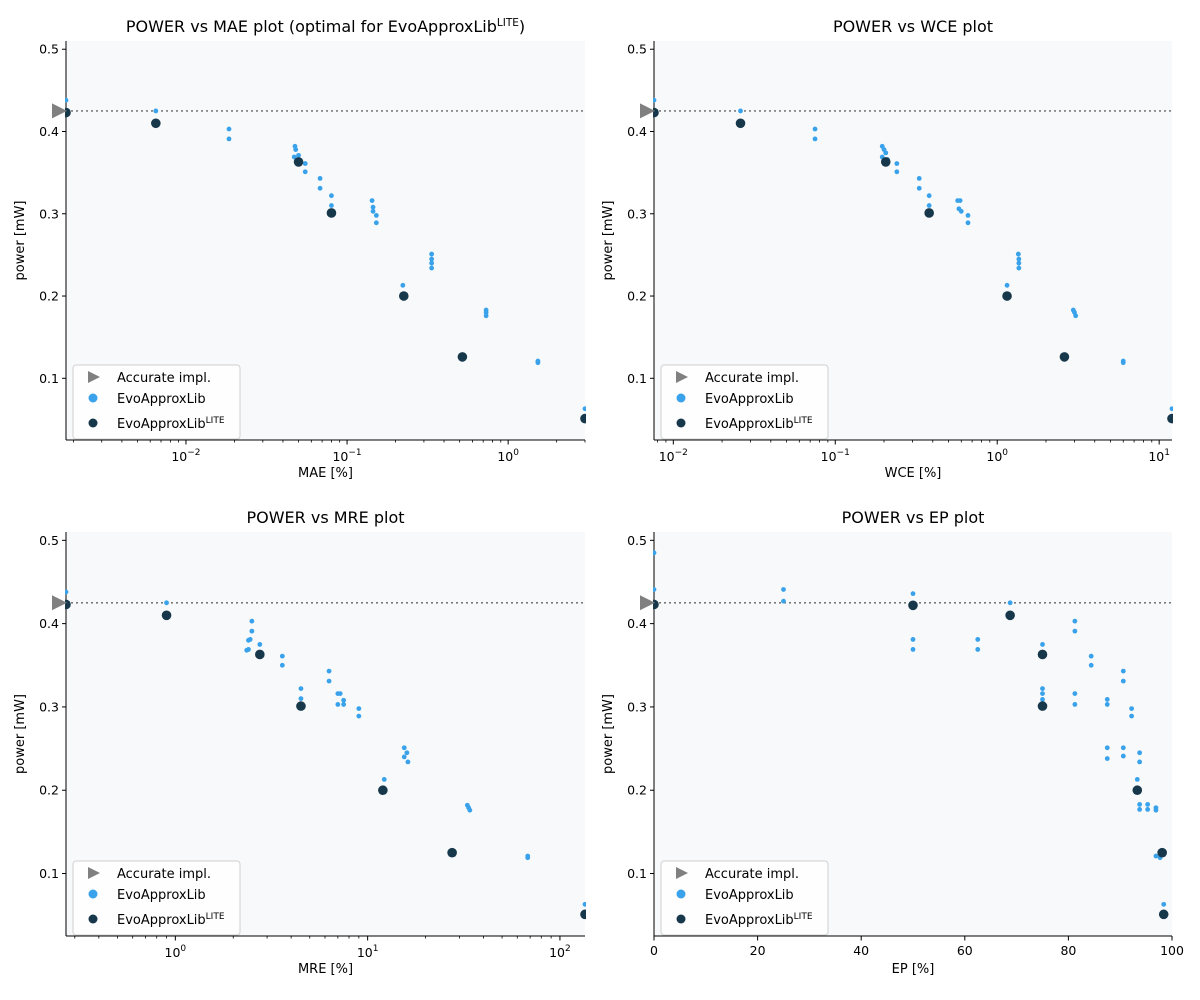 The image size is (1200, 1000). I want to click on legend-accurate-marker, so click(94, 377).